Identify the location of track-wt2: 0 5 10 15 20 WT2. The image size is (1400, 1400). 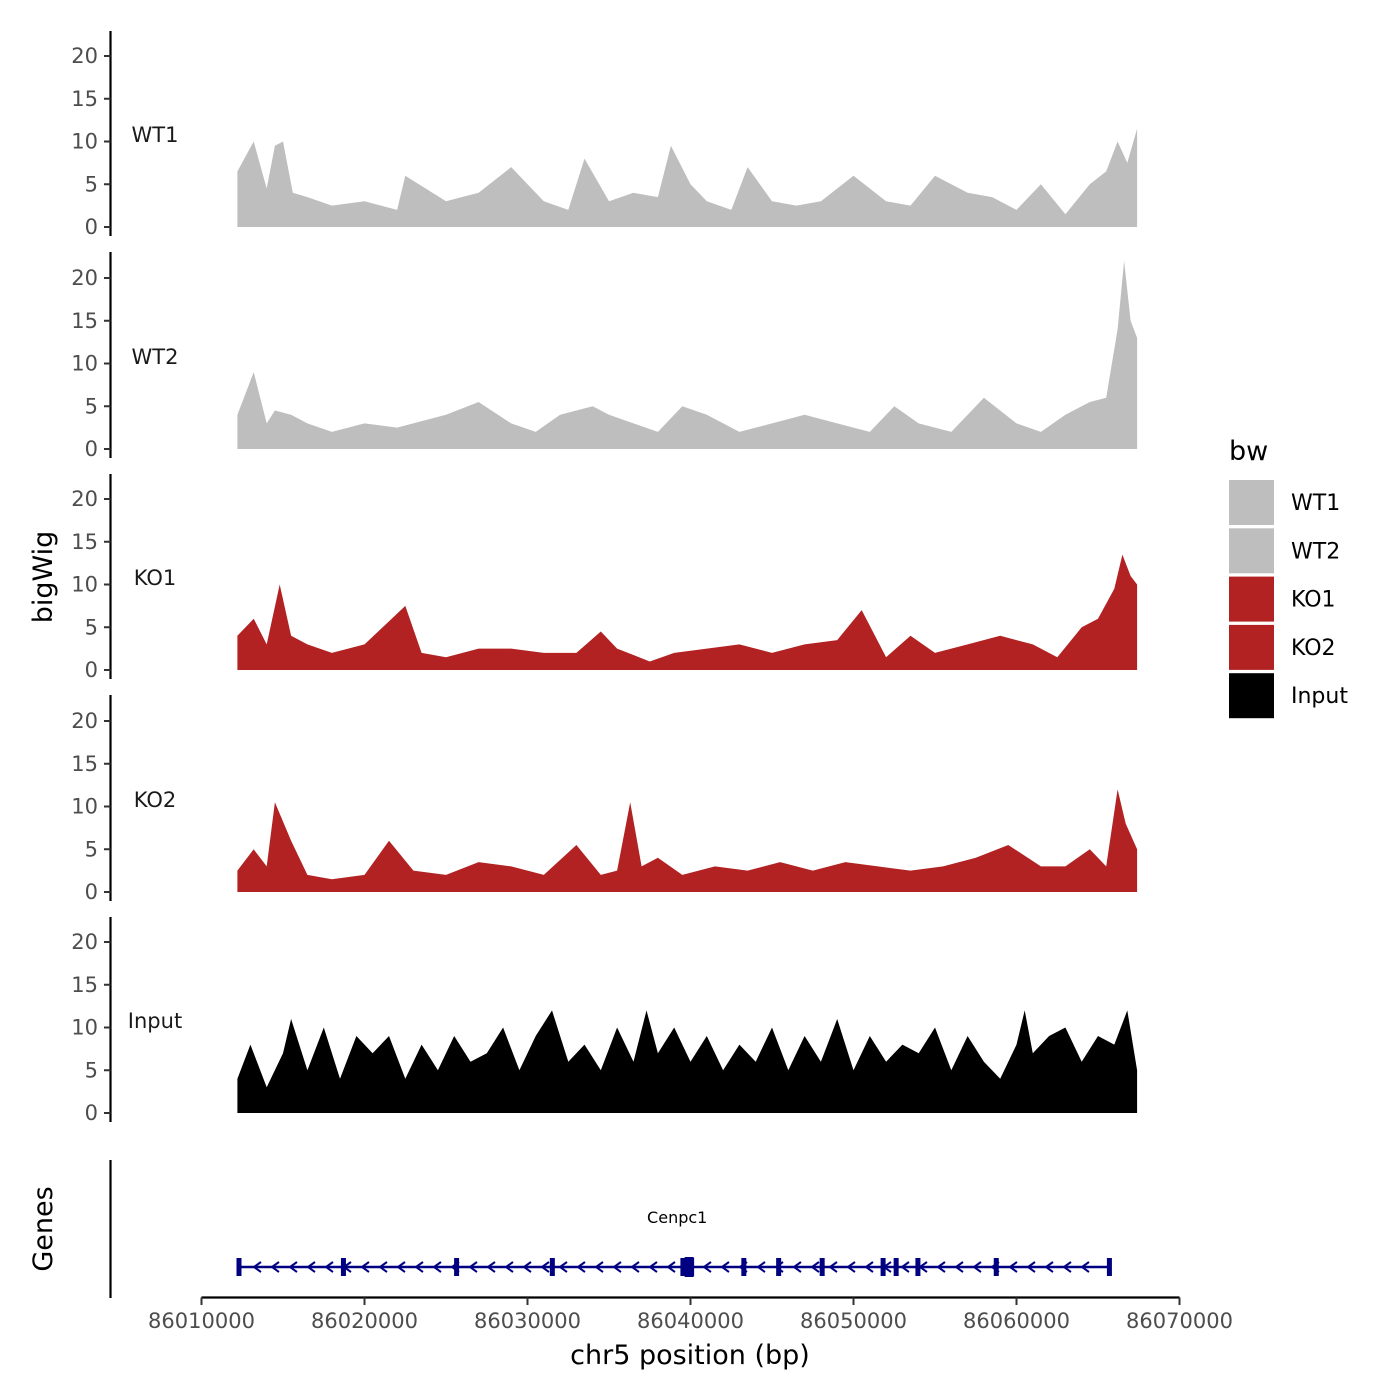
(604, 356).